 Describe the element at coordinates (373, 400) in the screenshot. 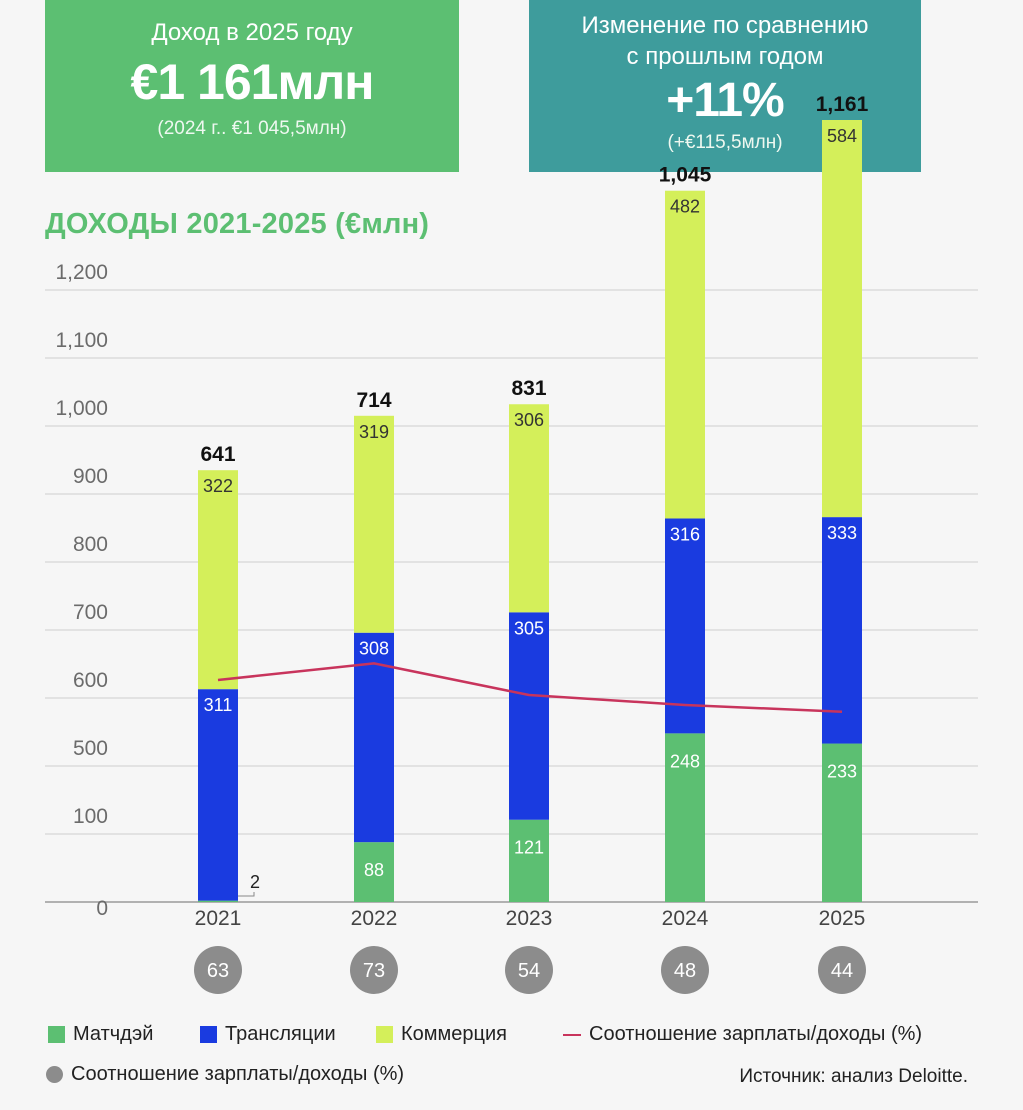

I see `bar-total-label: 714` at that location.